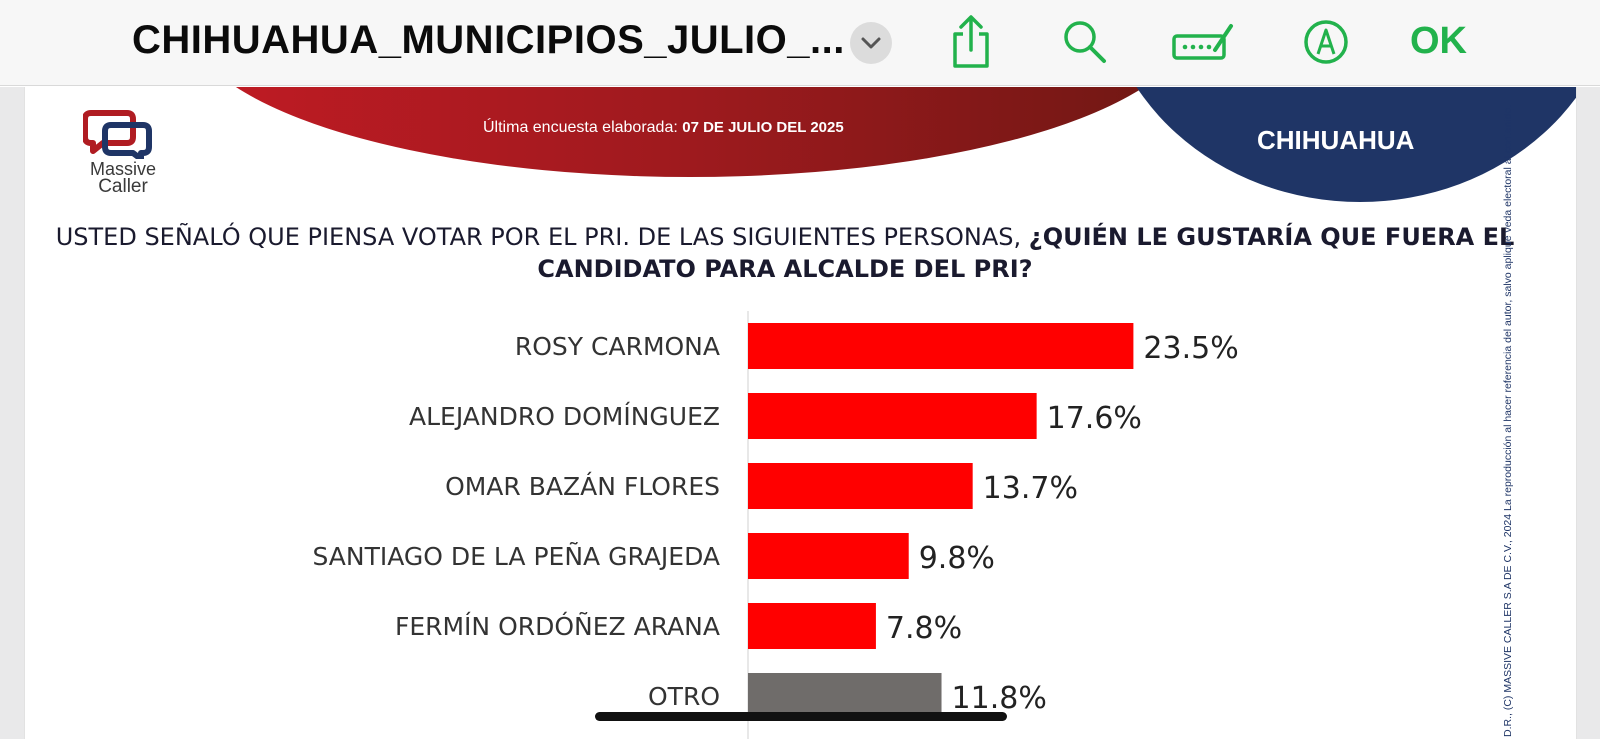  I want to click on search-icon, so click(1085, 42).